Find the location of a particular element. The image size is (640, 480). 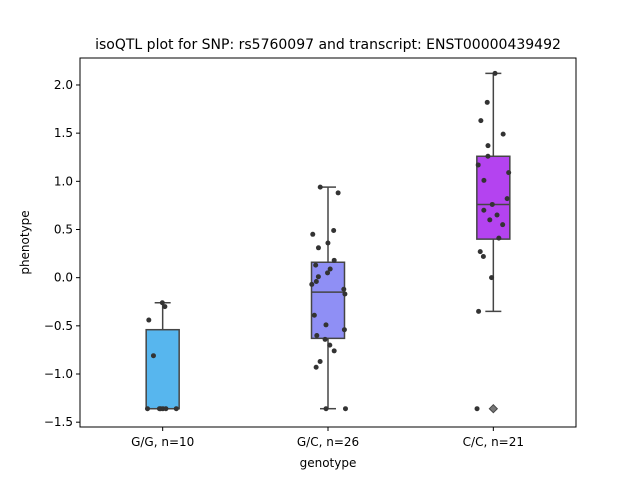

x-axis: G/G, n=10 G/C, n=26 C/C, n=21 is located at coordinates (327, 438).